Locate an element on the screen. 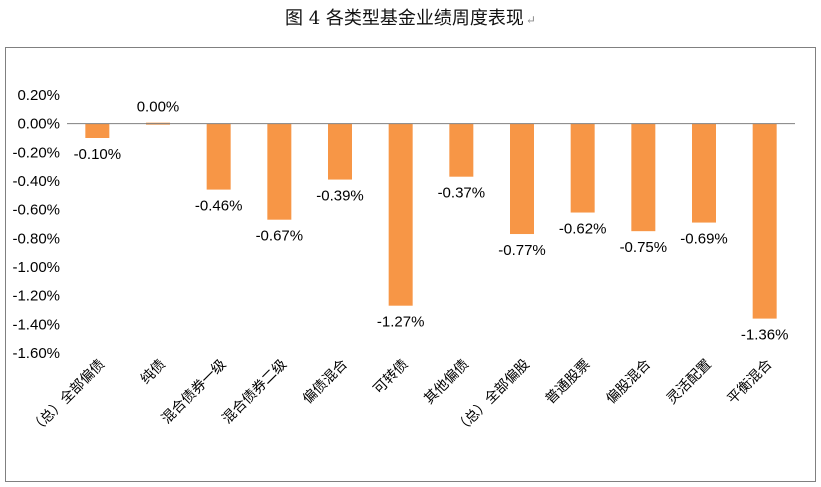 The height and width of the screenshot is (487, 821). y-tick-label: -1.40% is located at coordinates (36, 324).